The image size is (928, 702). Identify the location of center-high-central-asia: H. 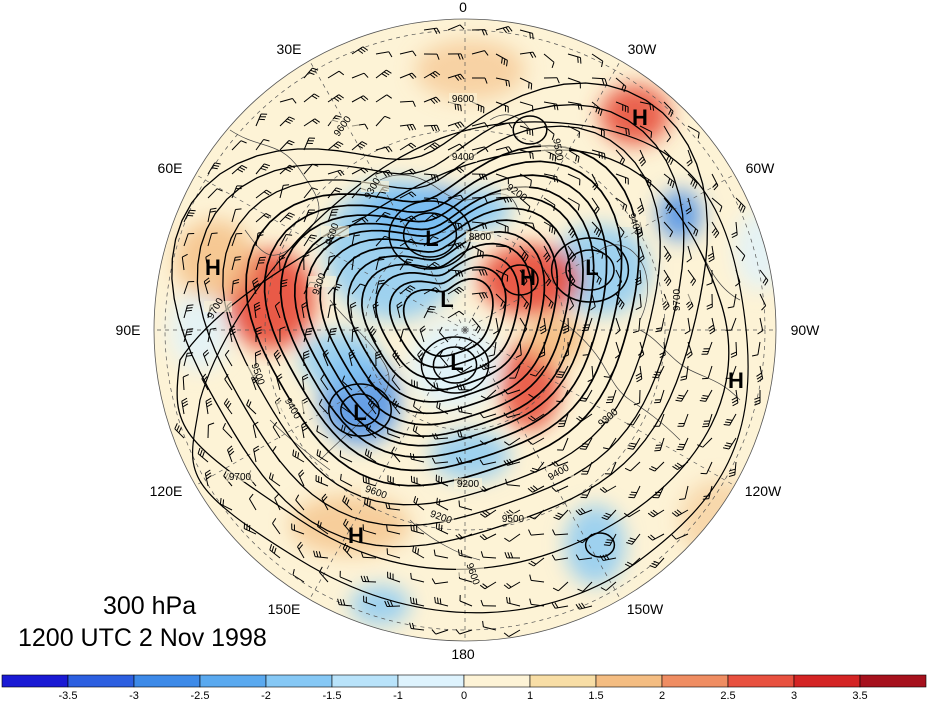
(213, 267).